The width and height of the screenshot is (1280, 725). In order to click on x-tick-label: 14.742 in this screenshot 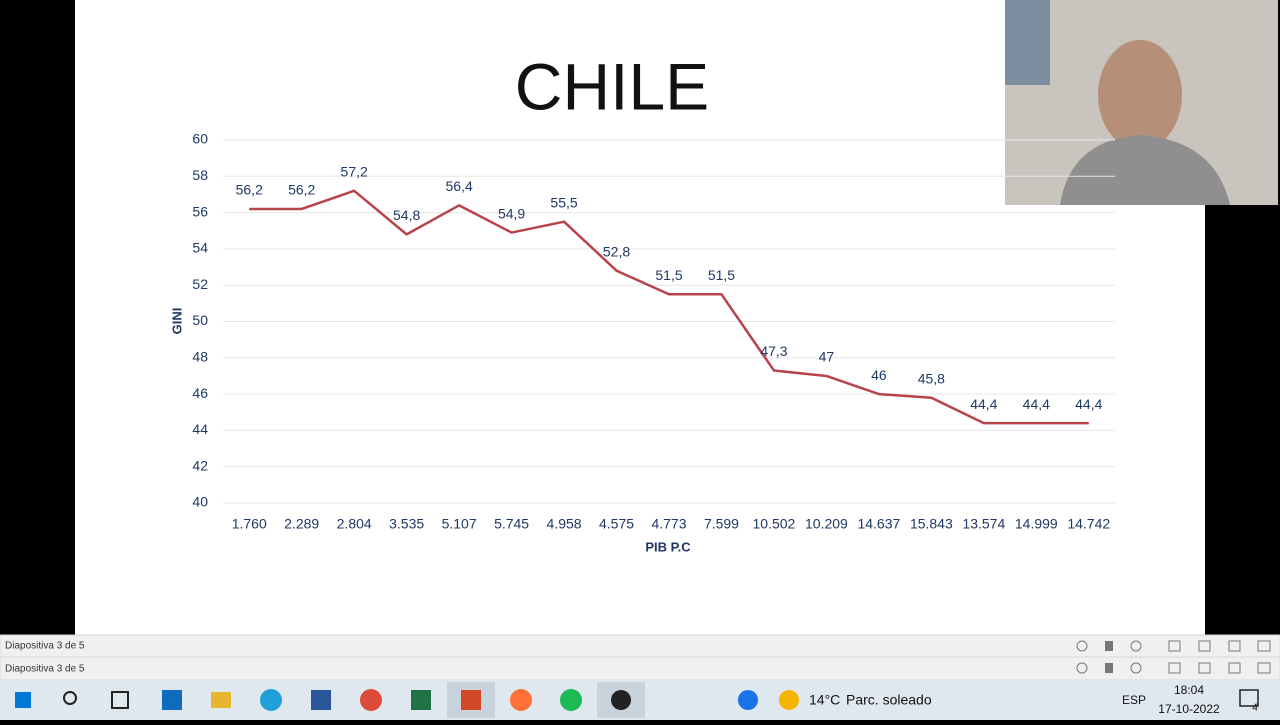, I will do `click(1088, 524)`.